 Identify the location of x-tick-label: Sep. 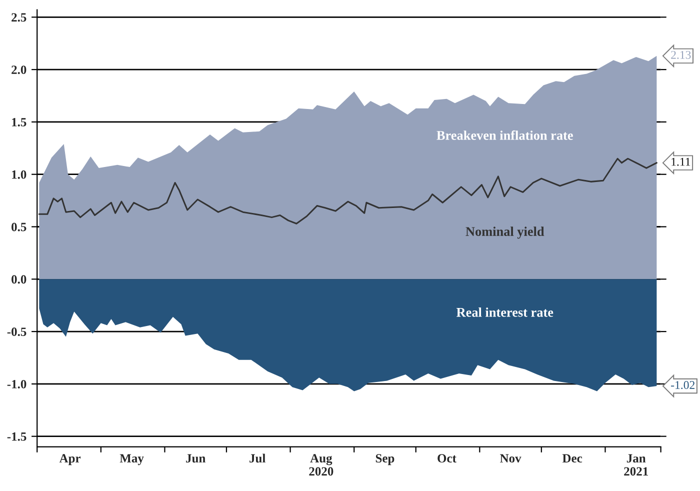
(385, 460).